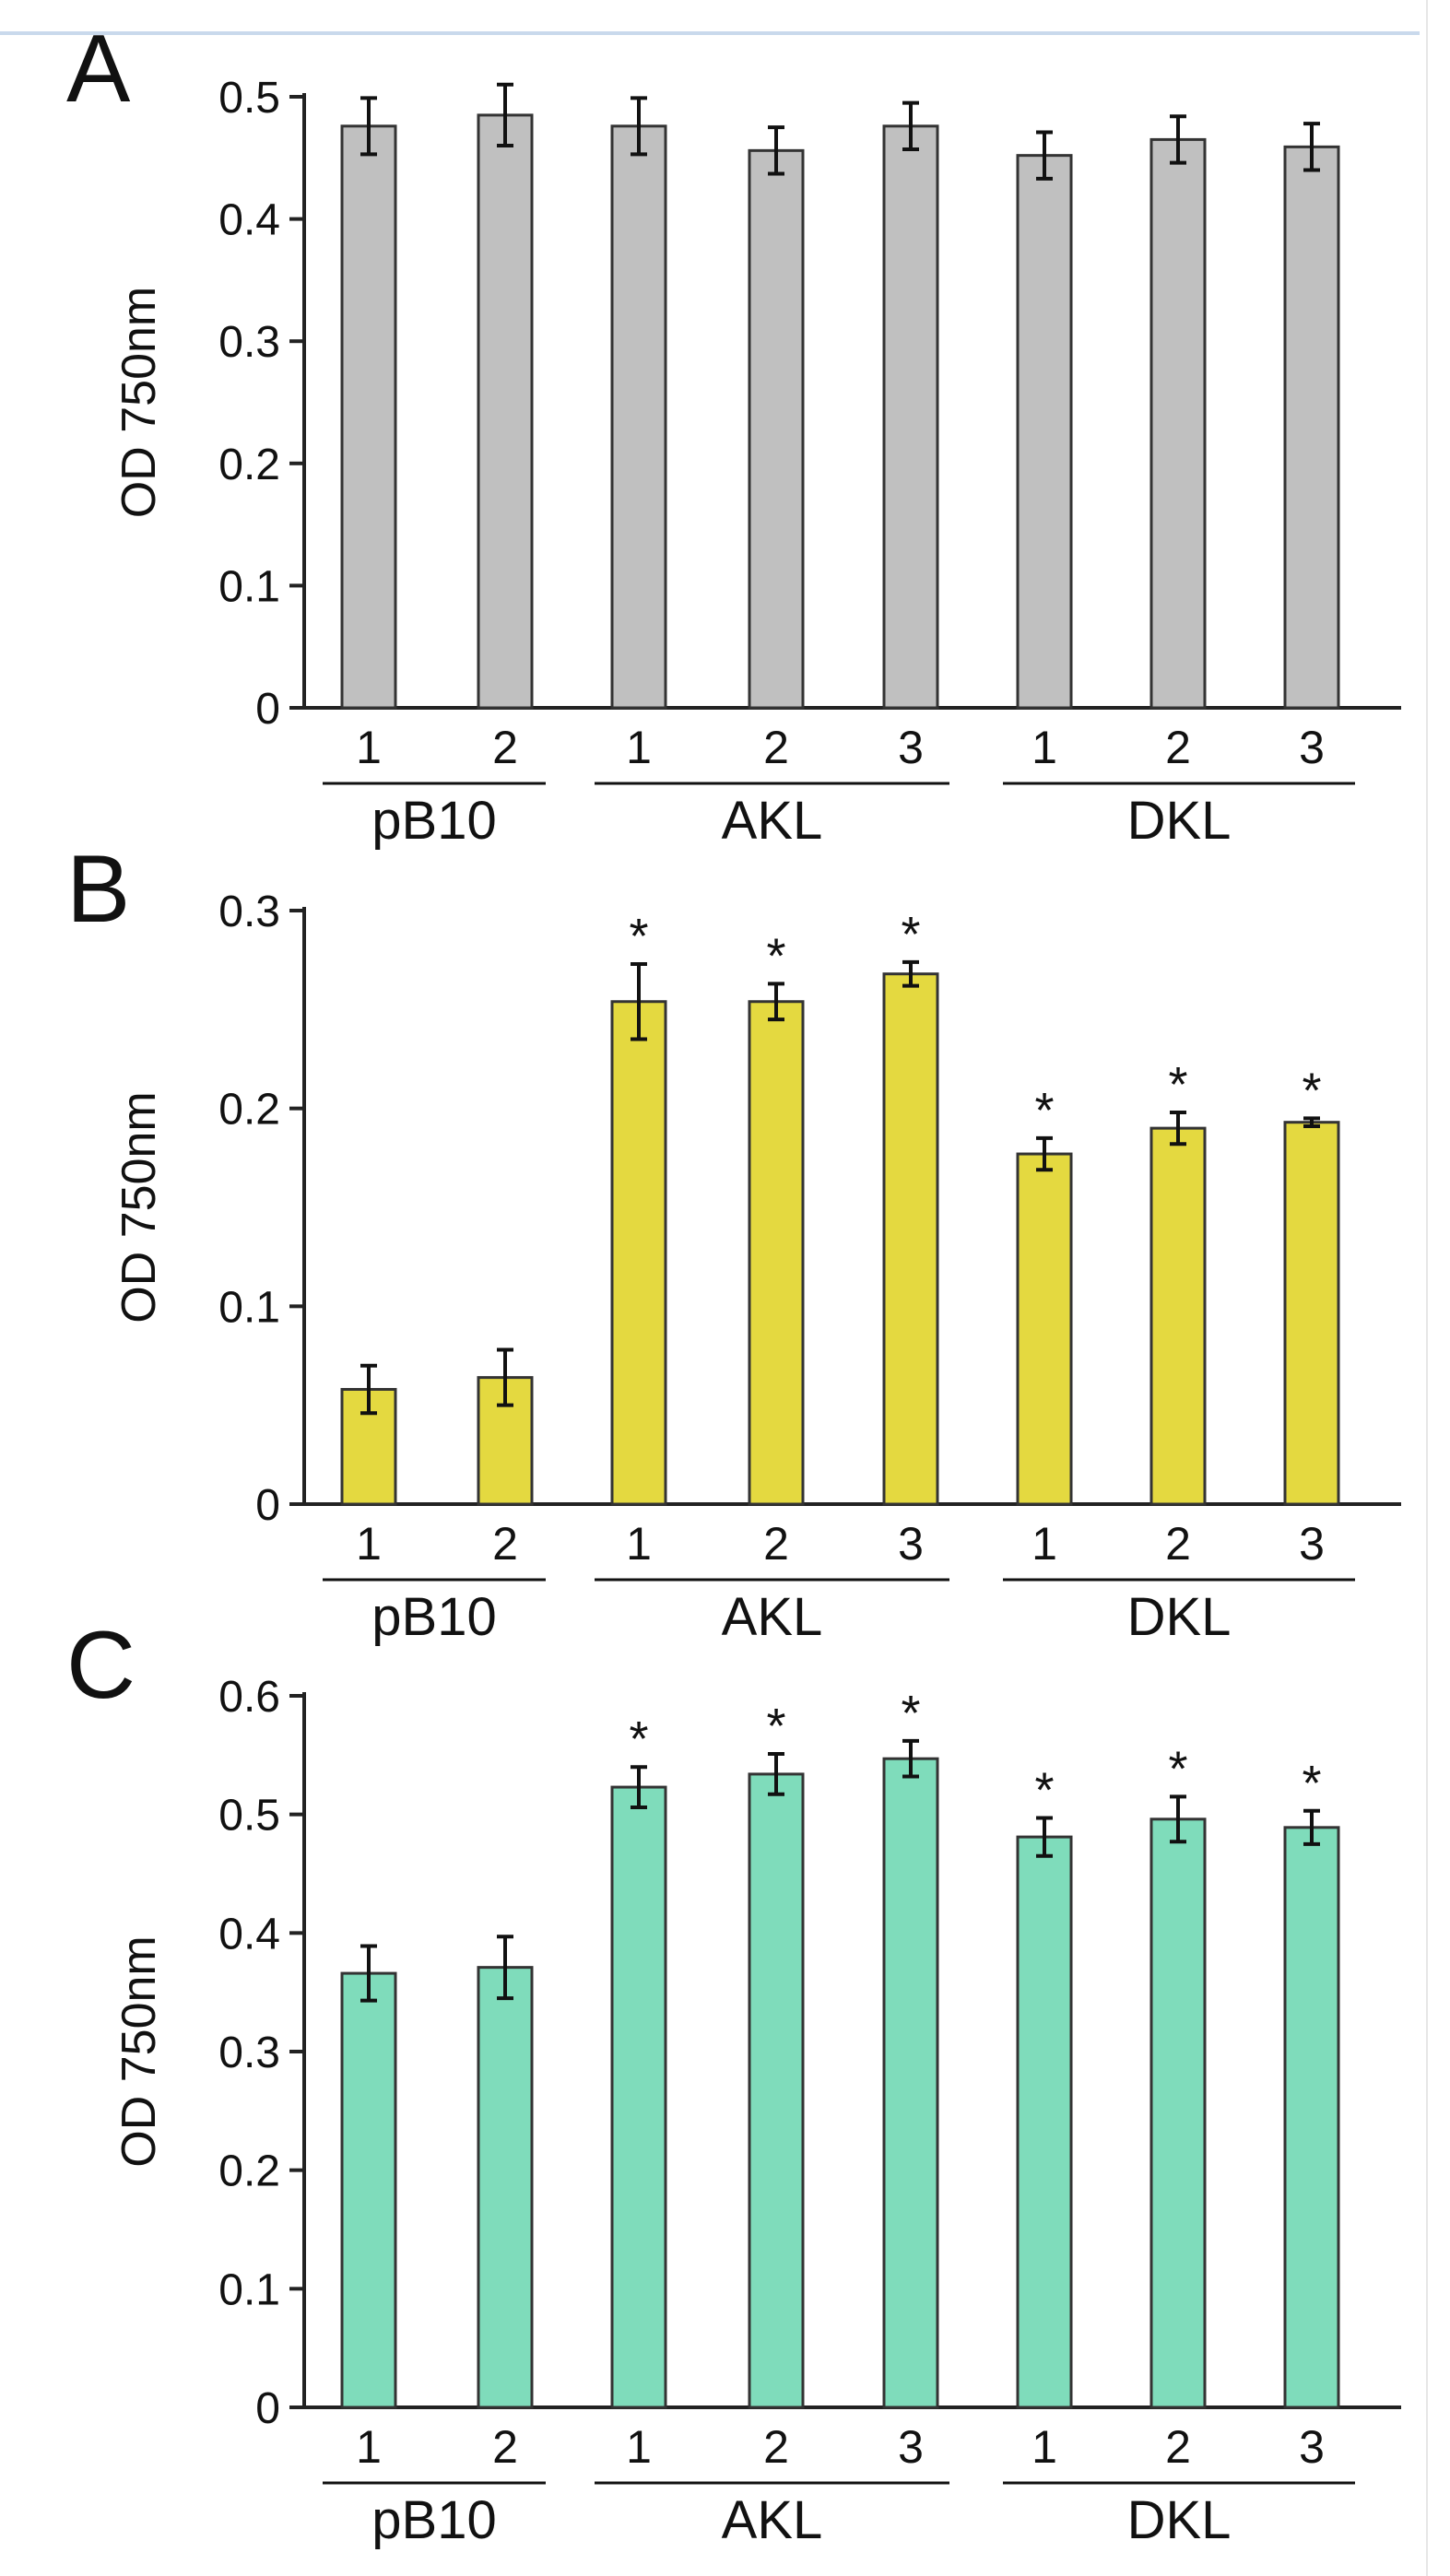  What do you see at coordinates (98, 69) in the screenshot?
I see `panel-label: A` at bounding box center [98, 69].